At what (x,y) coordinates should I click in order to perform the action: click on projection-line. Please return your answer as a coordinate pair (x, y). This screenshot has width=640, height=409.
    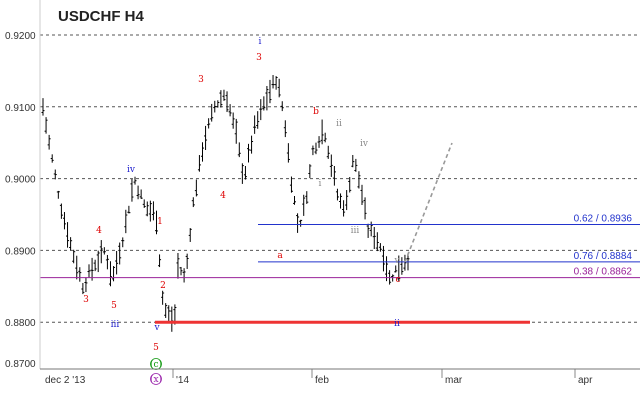
    Looking at the image, I should click on (428, 202).